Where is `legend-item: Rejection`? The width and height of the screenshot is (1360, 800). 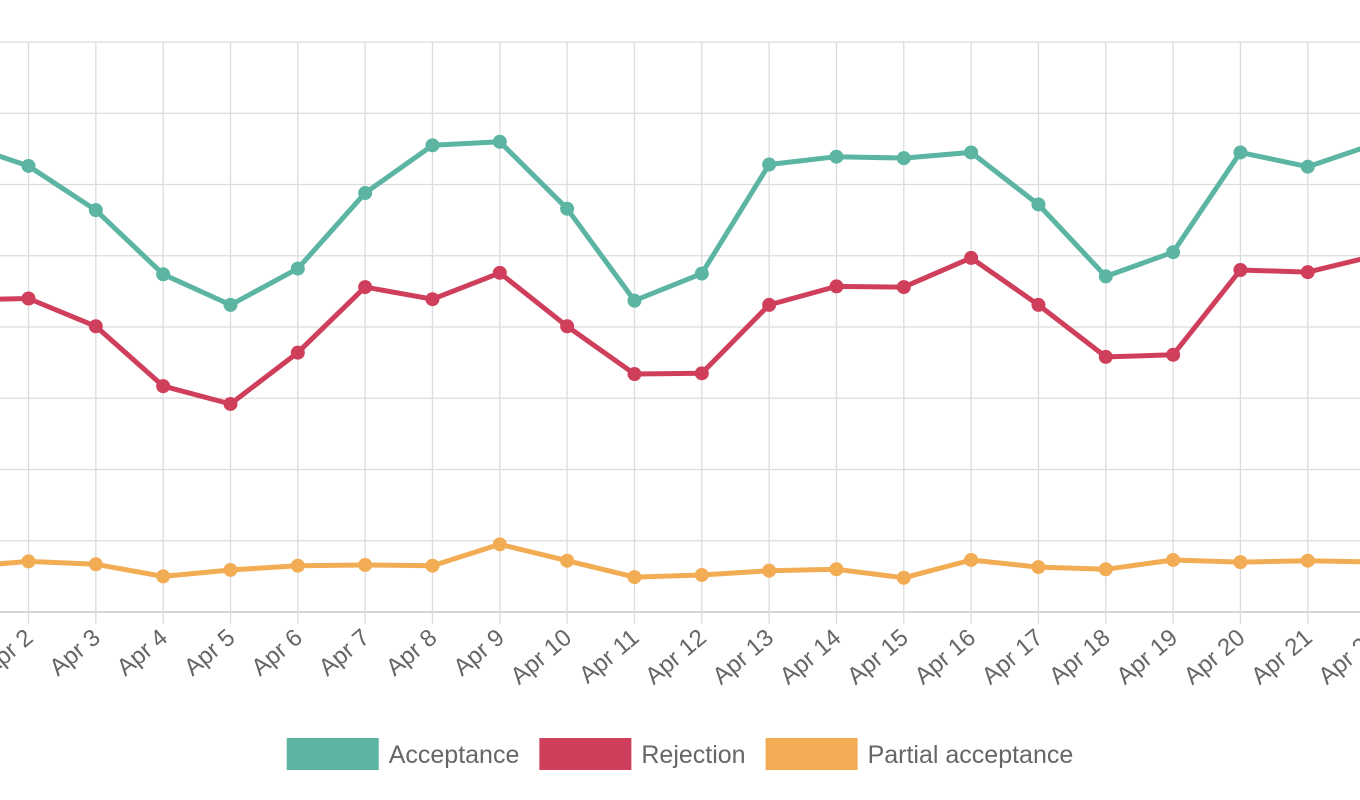
legend-item: Rejection is located at coordinates (642, 754).